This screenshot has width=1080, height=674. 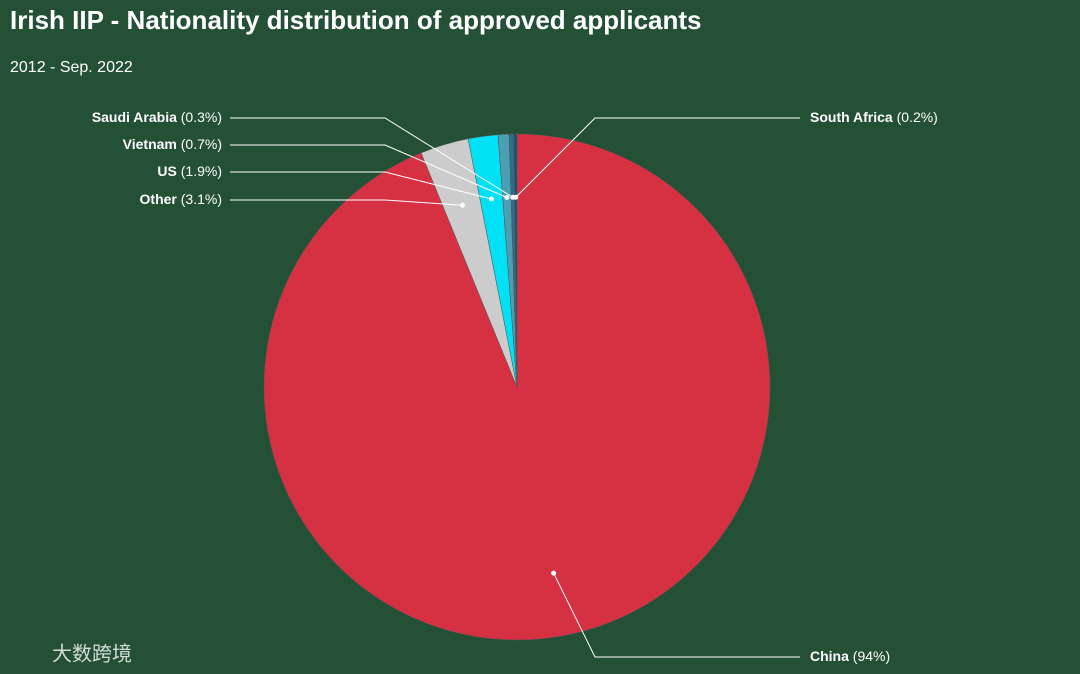 I want to click on slice-name: US, so click(x=166, y=171).